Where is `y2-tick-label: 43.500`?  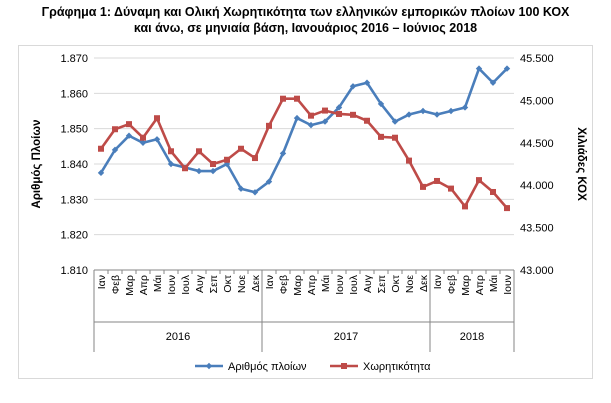
y2-tick-label: 43.500 is located at coordinates (537, 229).